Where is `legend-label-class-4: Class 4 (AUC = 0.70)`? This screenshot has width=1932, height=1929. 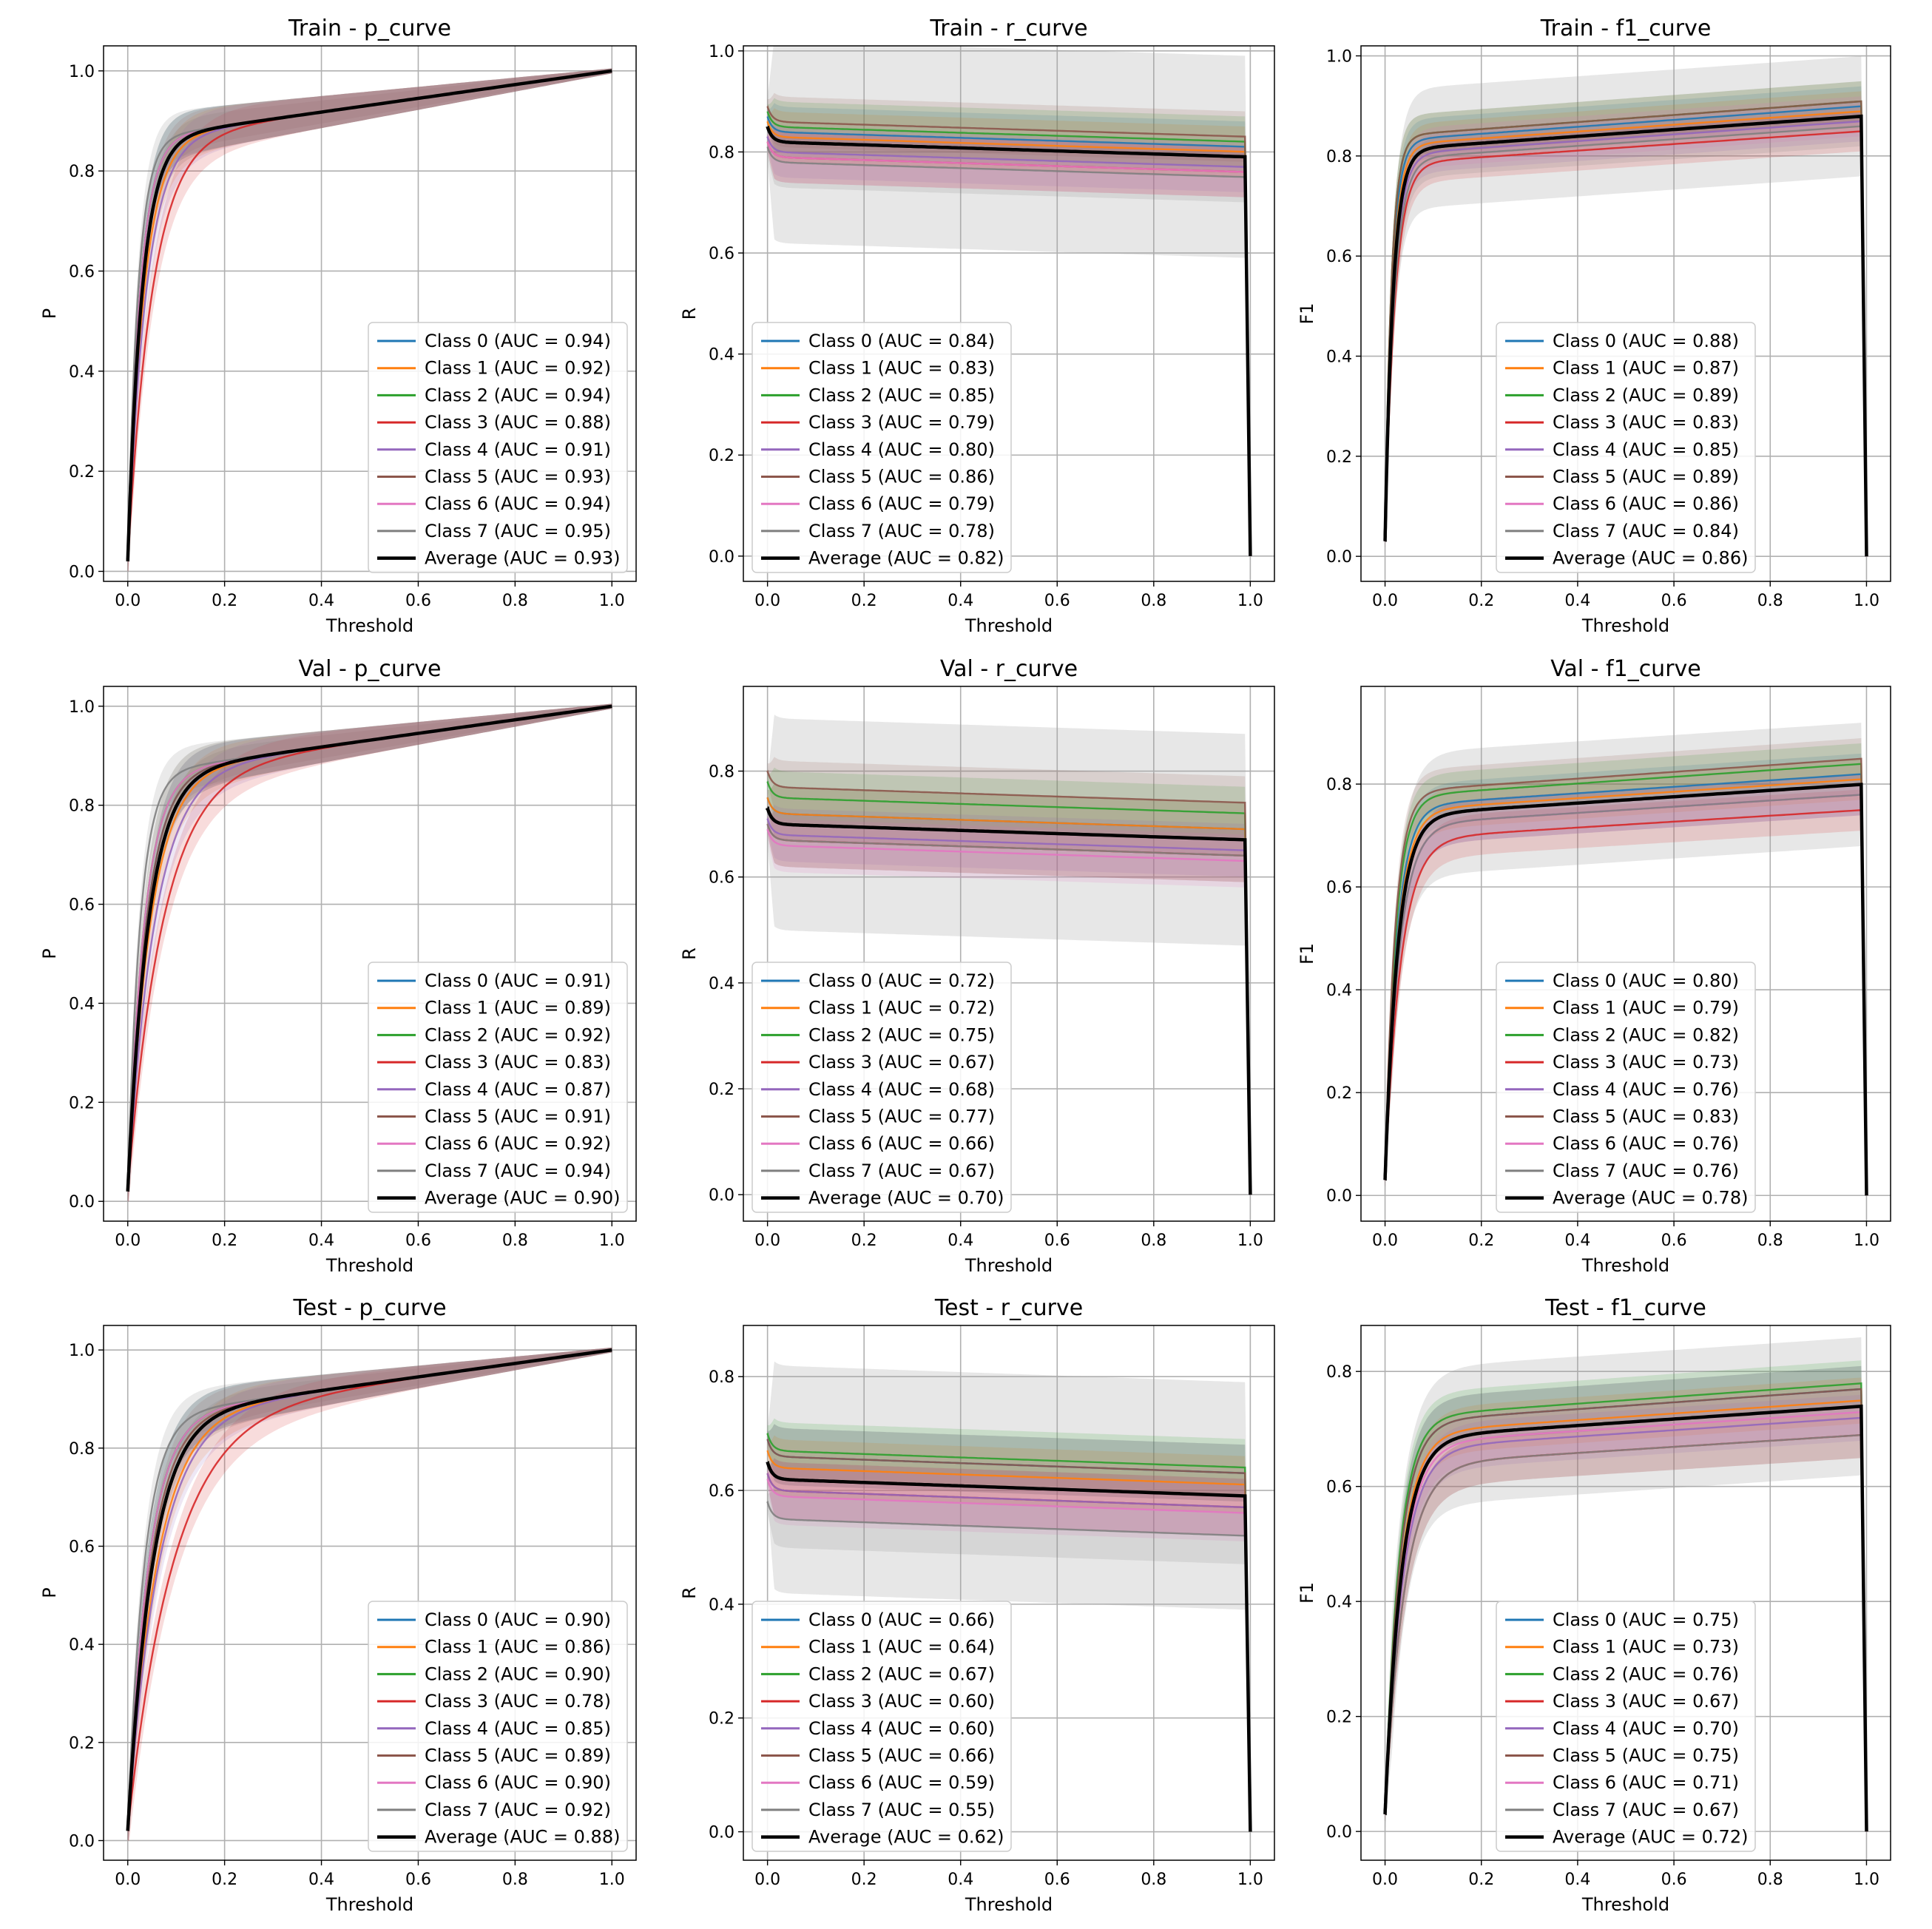 legend-label-class-4: Class 4 (AUC = 0.70) is located at coordinates (1646, 1728).